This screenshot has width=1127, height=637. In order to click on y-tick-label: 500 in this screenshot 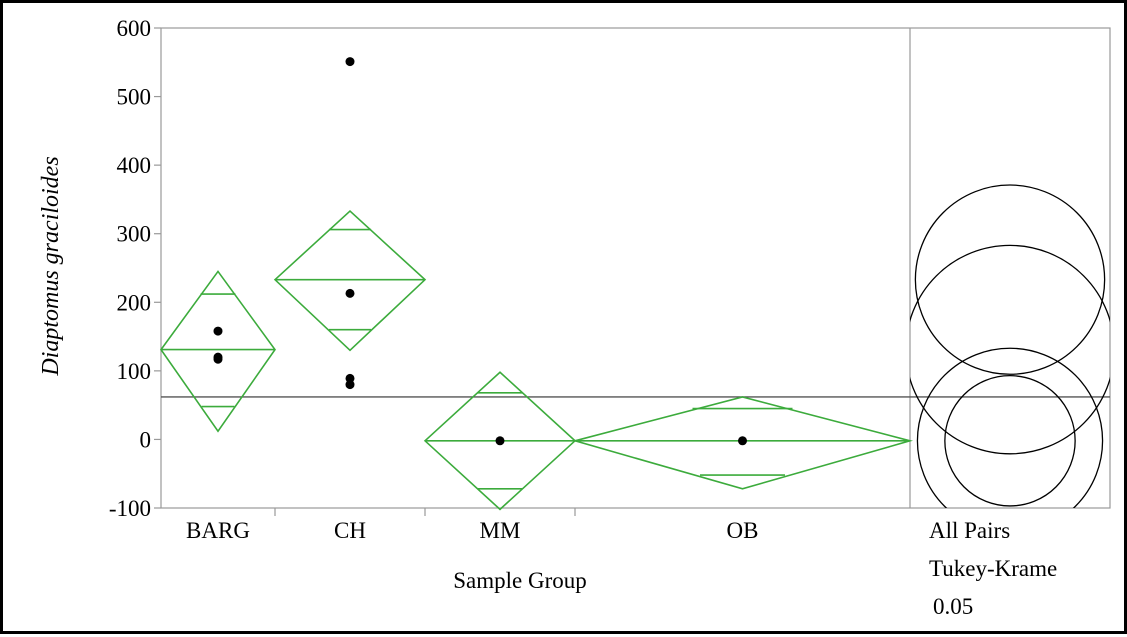, I will do `click(134, 97)`.